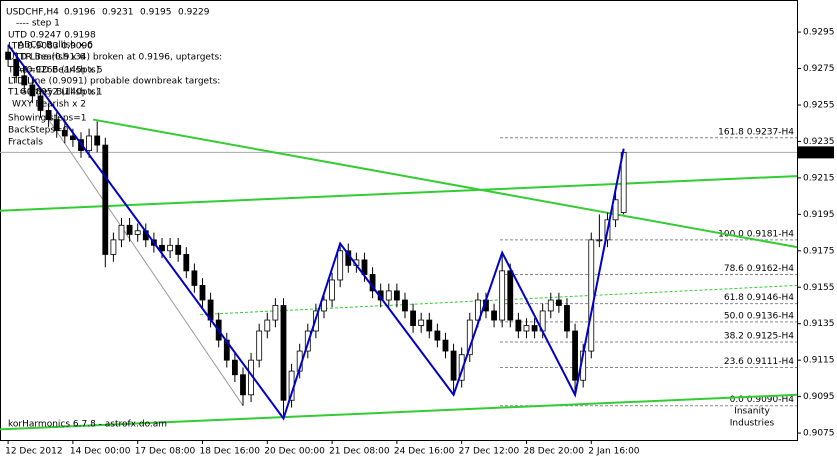 The image size is (837, 461). I want to click on info-line: Gartley Bullish x 1, so click(61, 93).